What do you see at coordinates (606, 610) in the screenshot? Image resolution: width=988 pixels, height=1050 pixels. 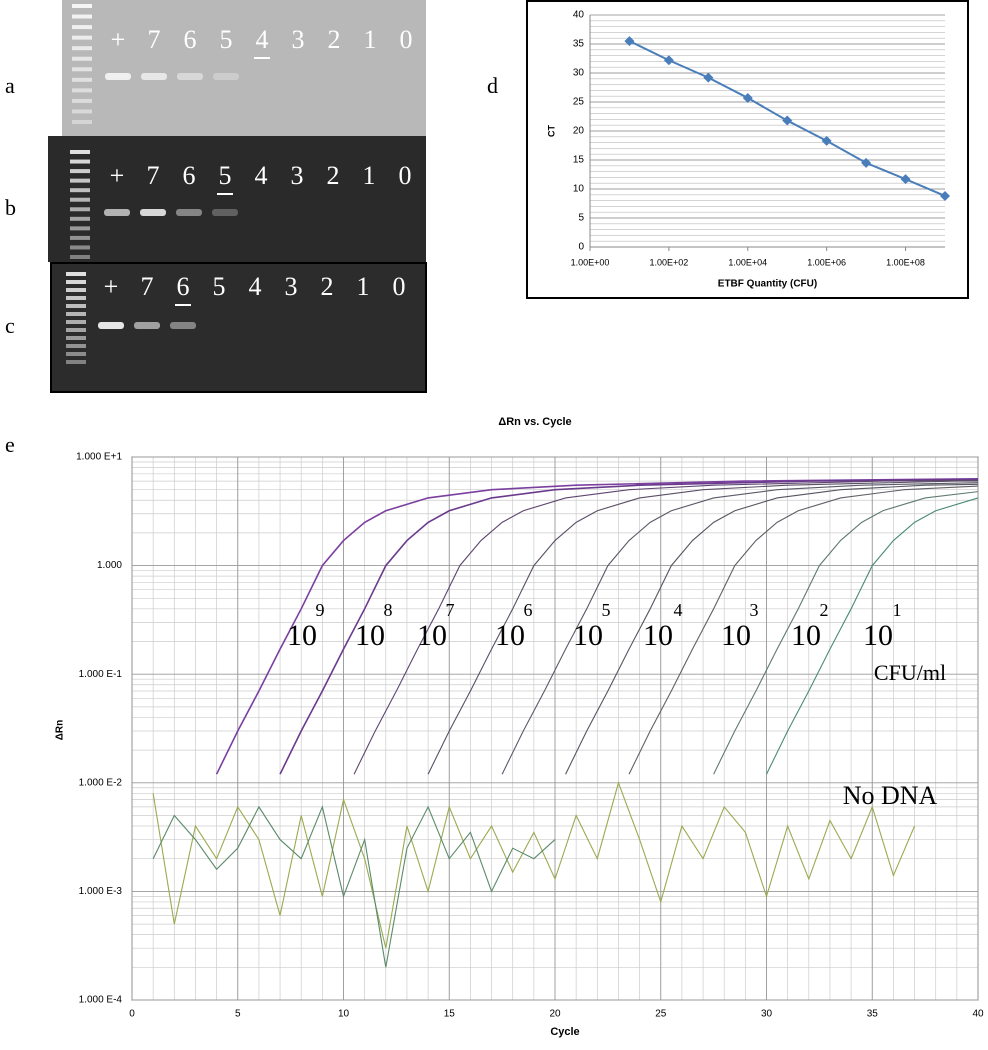 I see `curve-label-exponent: 5` at bounding box center [606, 610].